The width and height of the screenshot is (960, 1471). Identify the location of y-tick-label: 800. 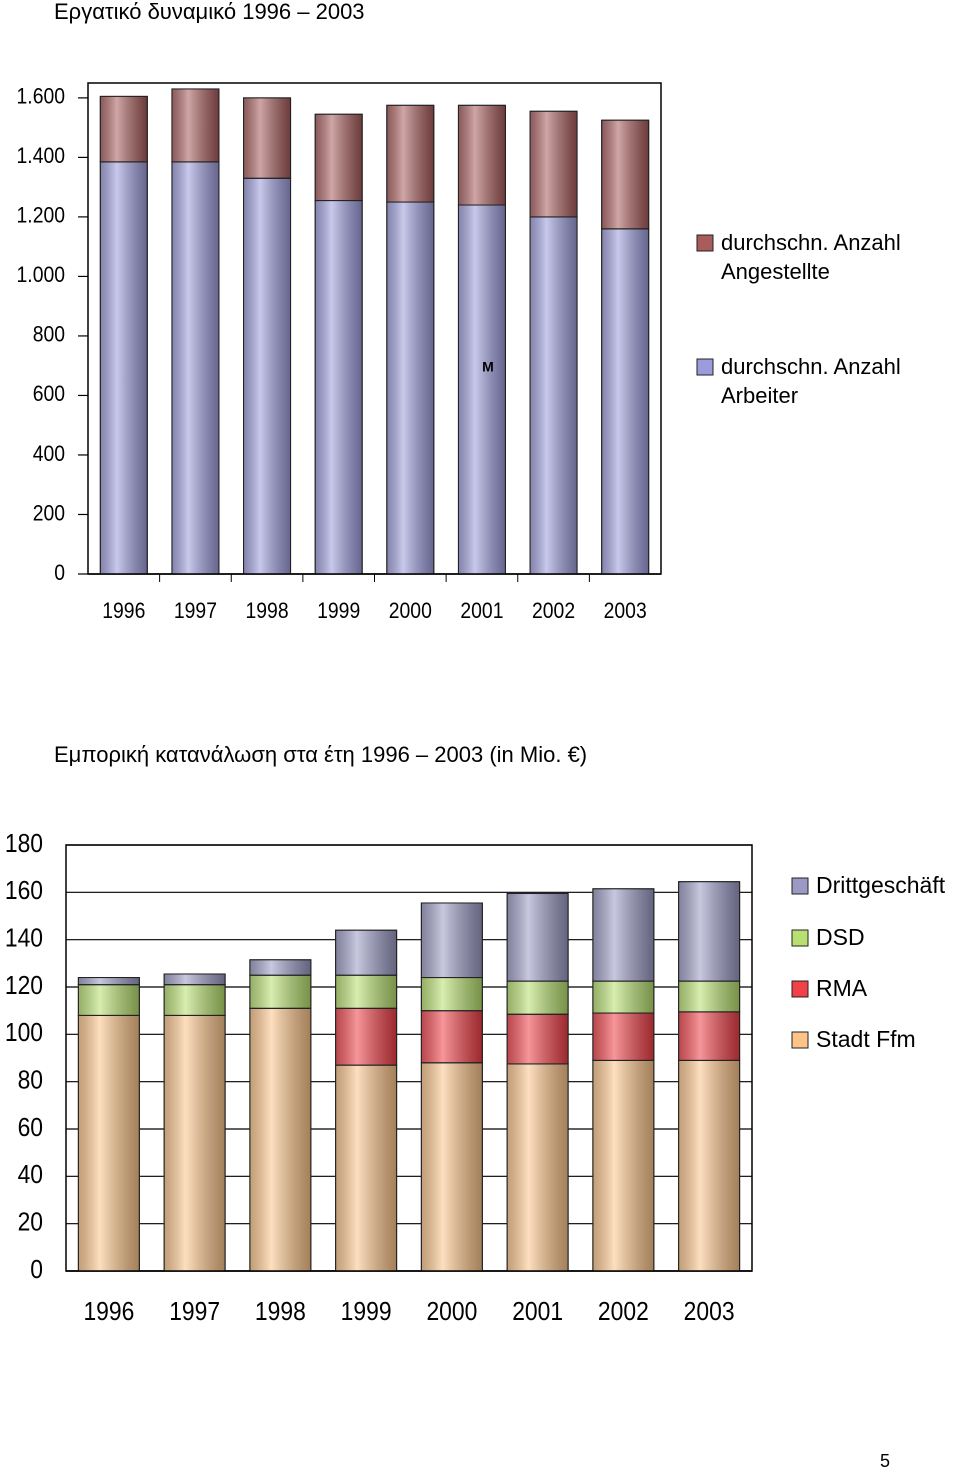
(49, 335).